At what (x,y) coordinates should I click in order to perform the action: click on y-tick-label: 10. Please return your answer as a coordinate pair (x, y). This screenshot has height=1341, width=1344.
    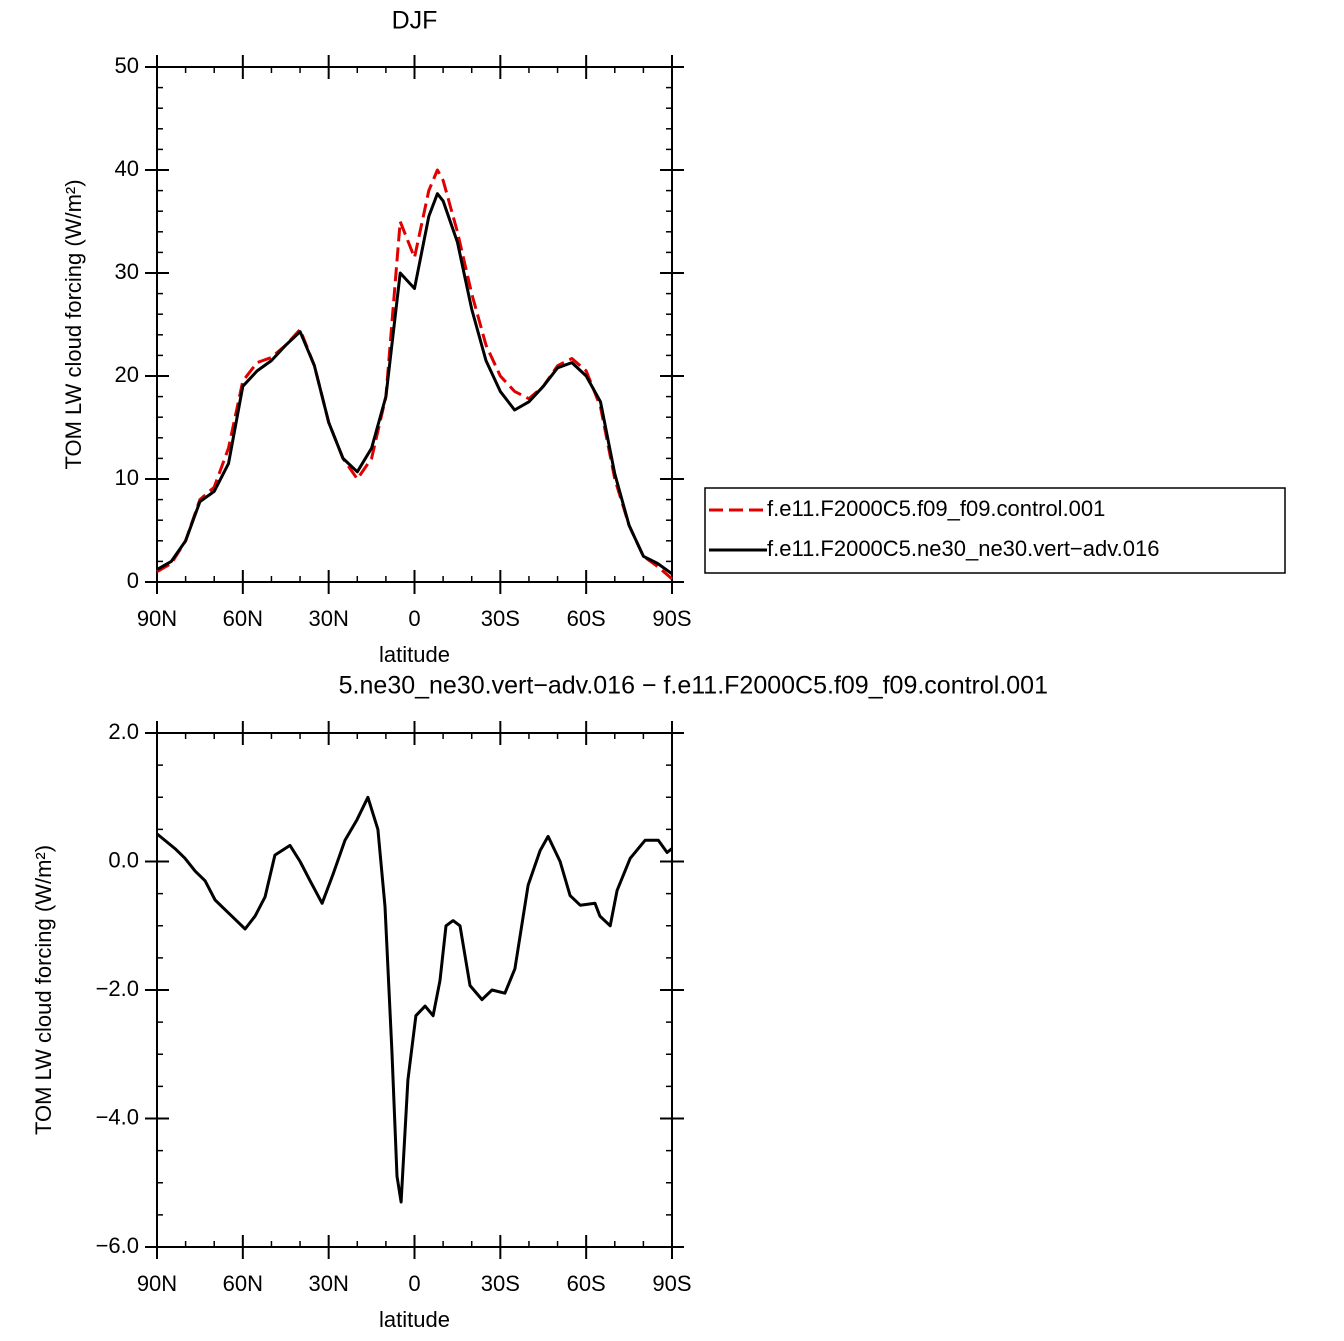
    Looking at the image, I should click on (127, 477).